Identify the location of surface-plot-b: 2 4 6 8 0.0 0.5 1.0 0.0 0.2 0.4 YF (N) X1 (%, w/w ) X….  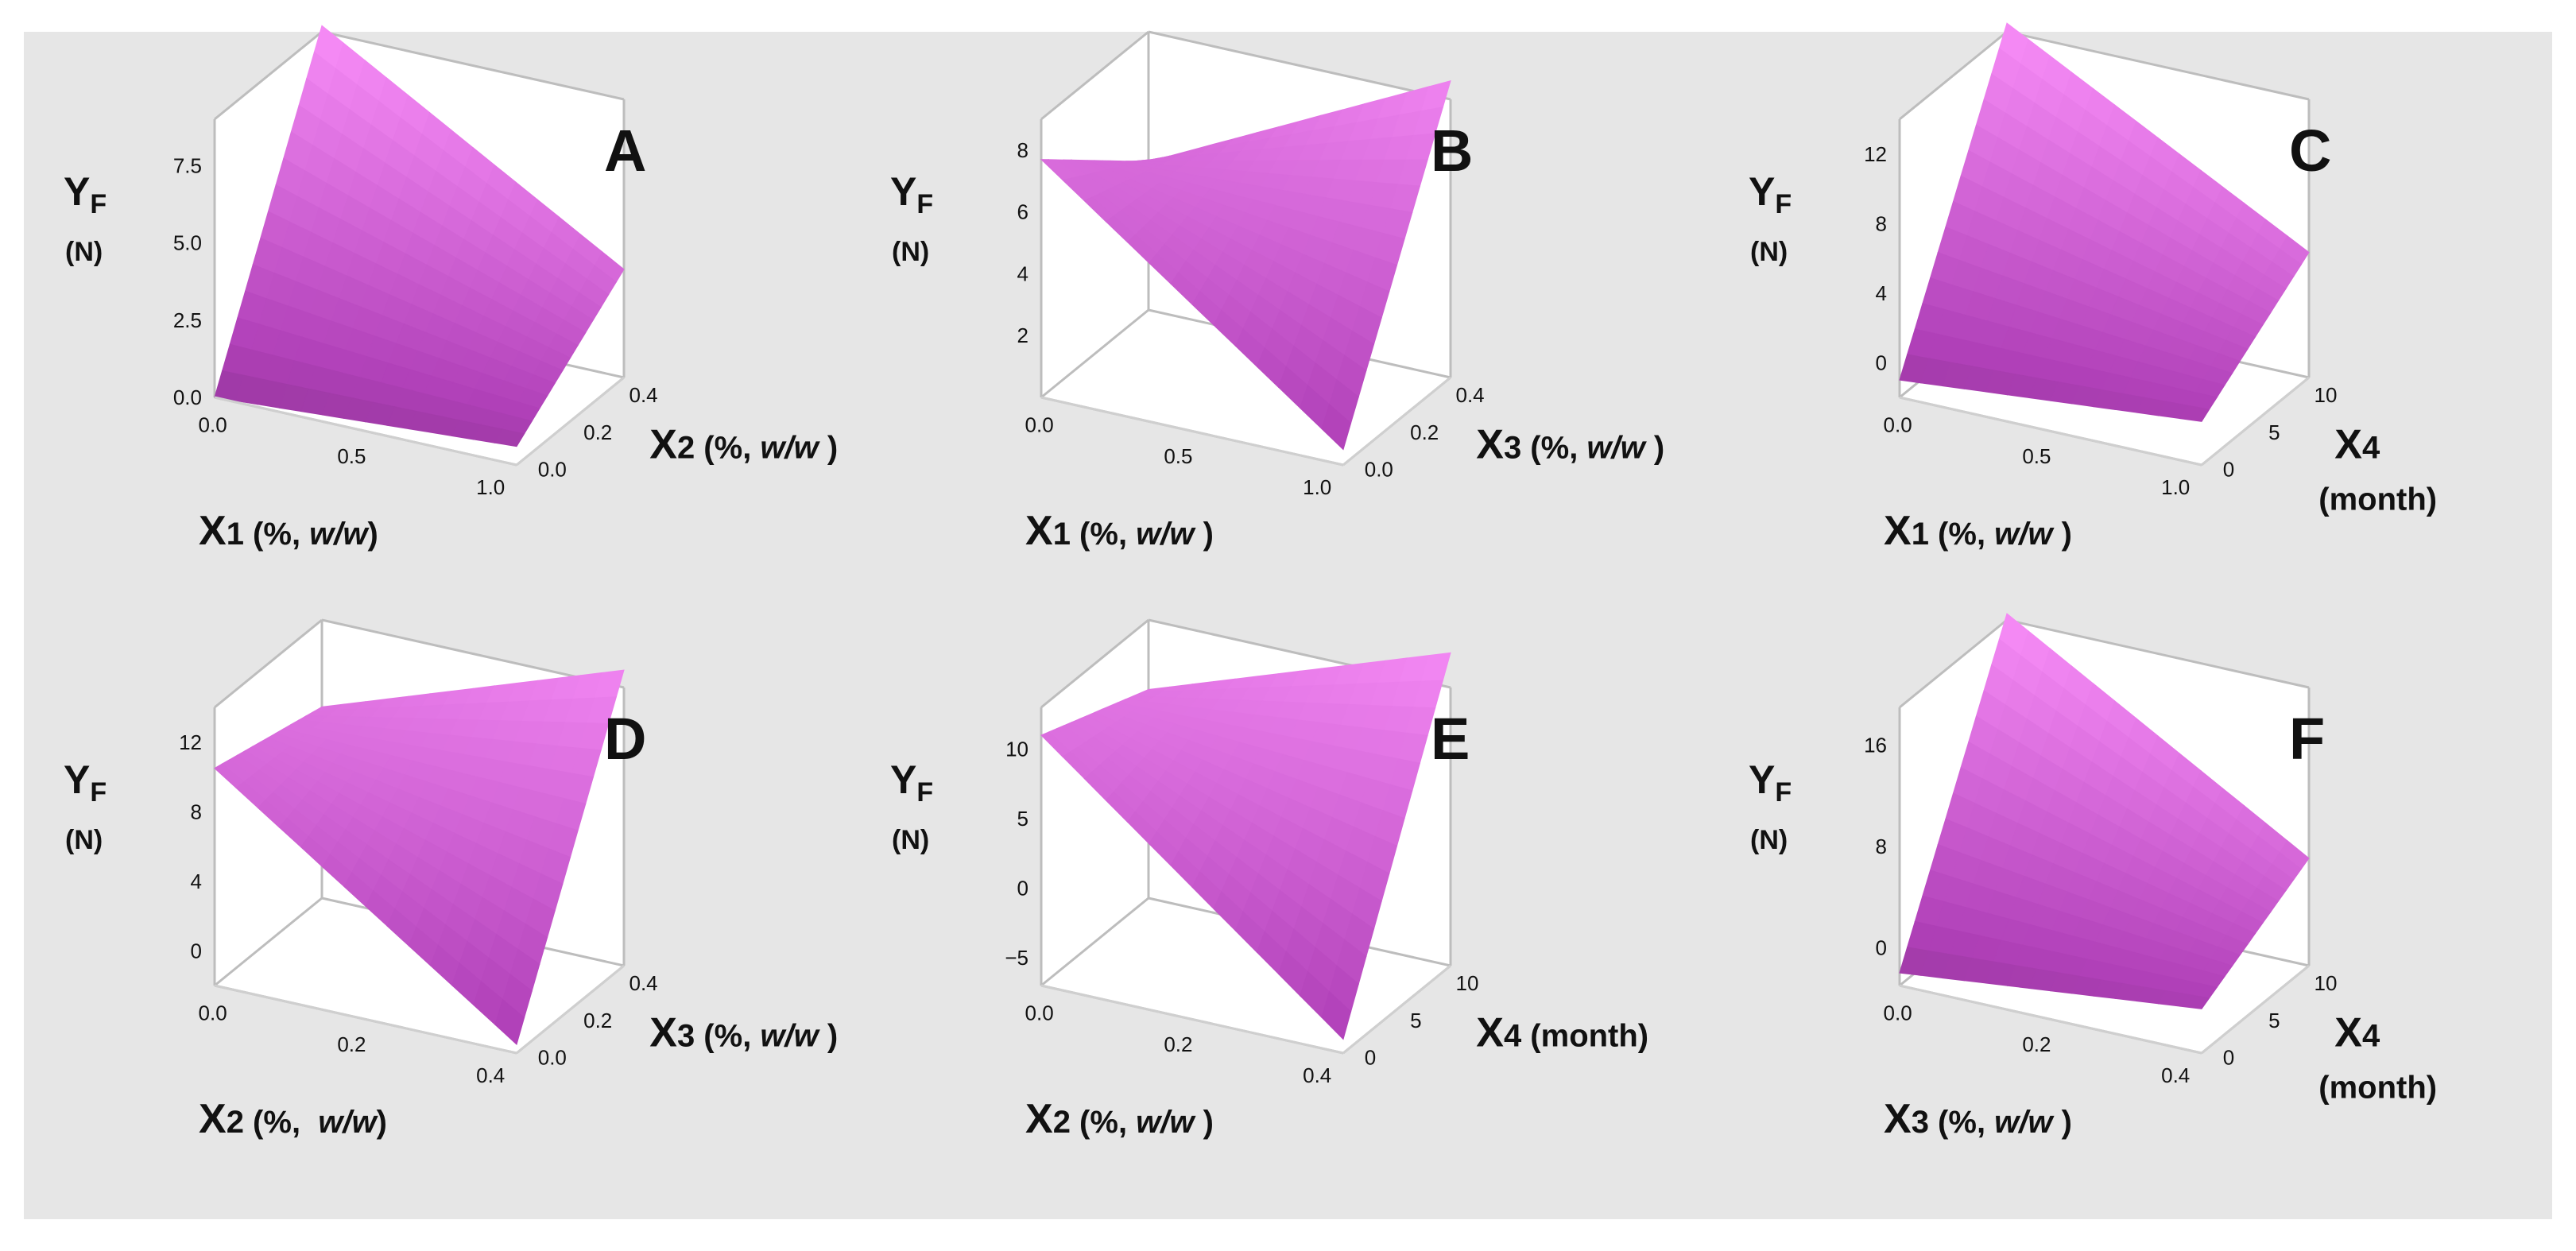
(1277, 292).